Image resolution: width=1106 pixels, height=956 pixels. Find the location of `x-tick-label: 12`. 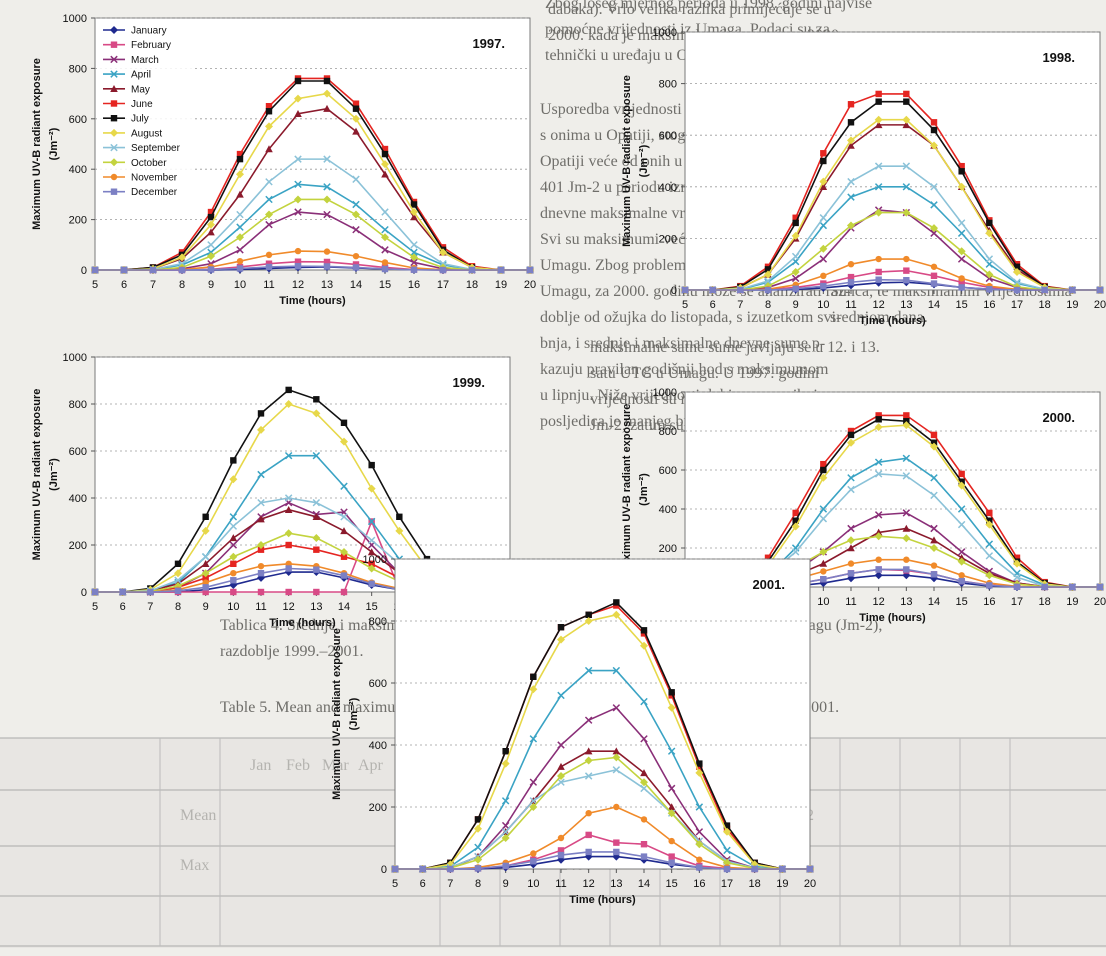

x-tick-label: 12 is located at coordinates (879, 305).